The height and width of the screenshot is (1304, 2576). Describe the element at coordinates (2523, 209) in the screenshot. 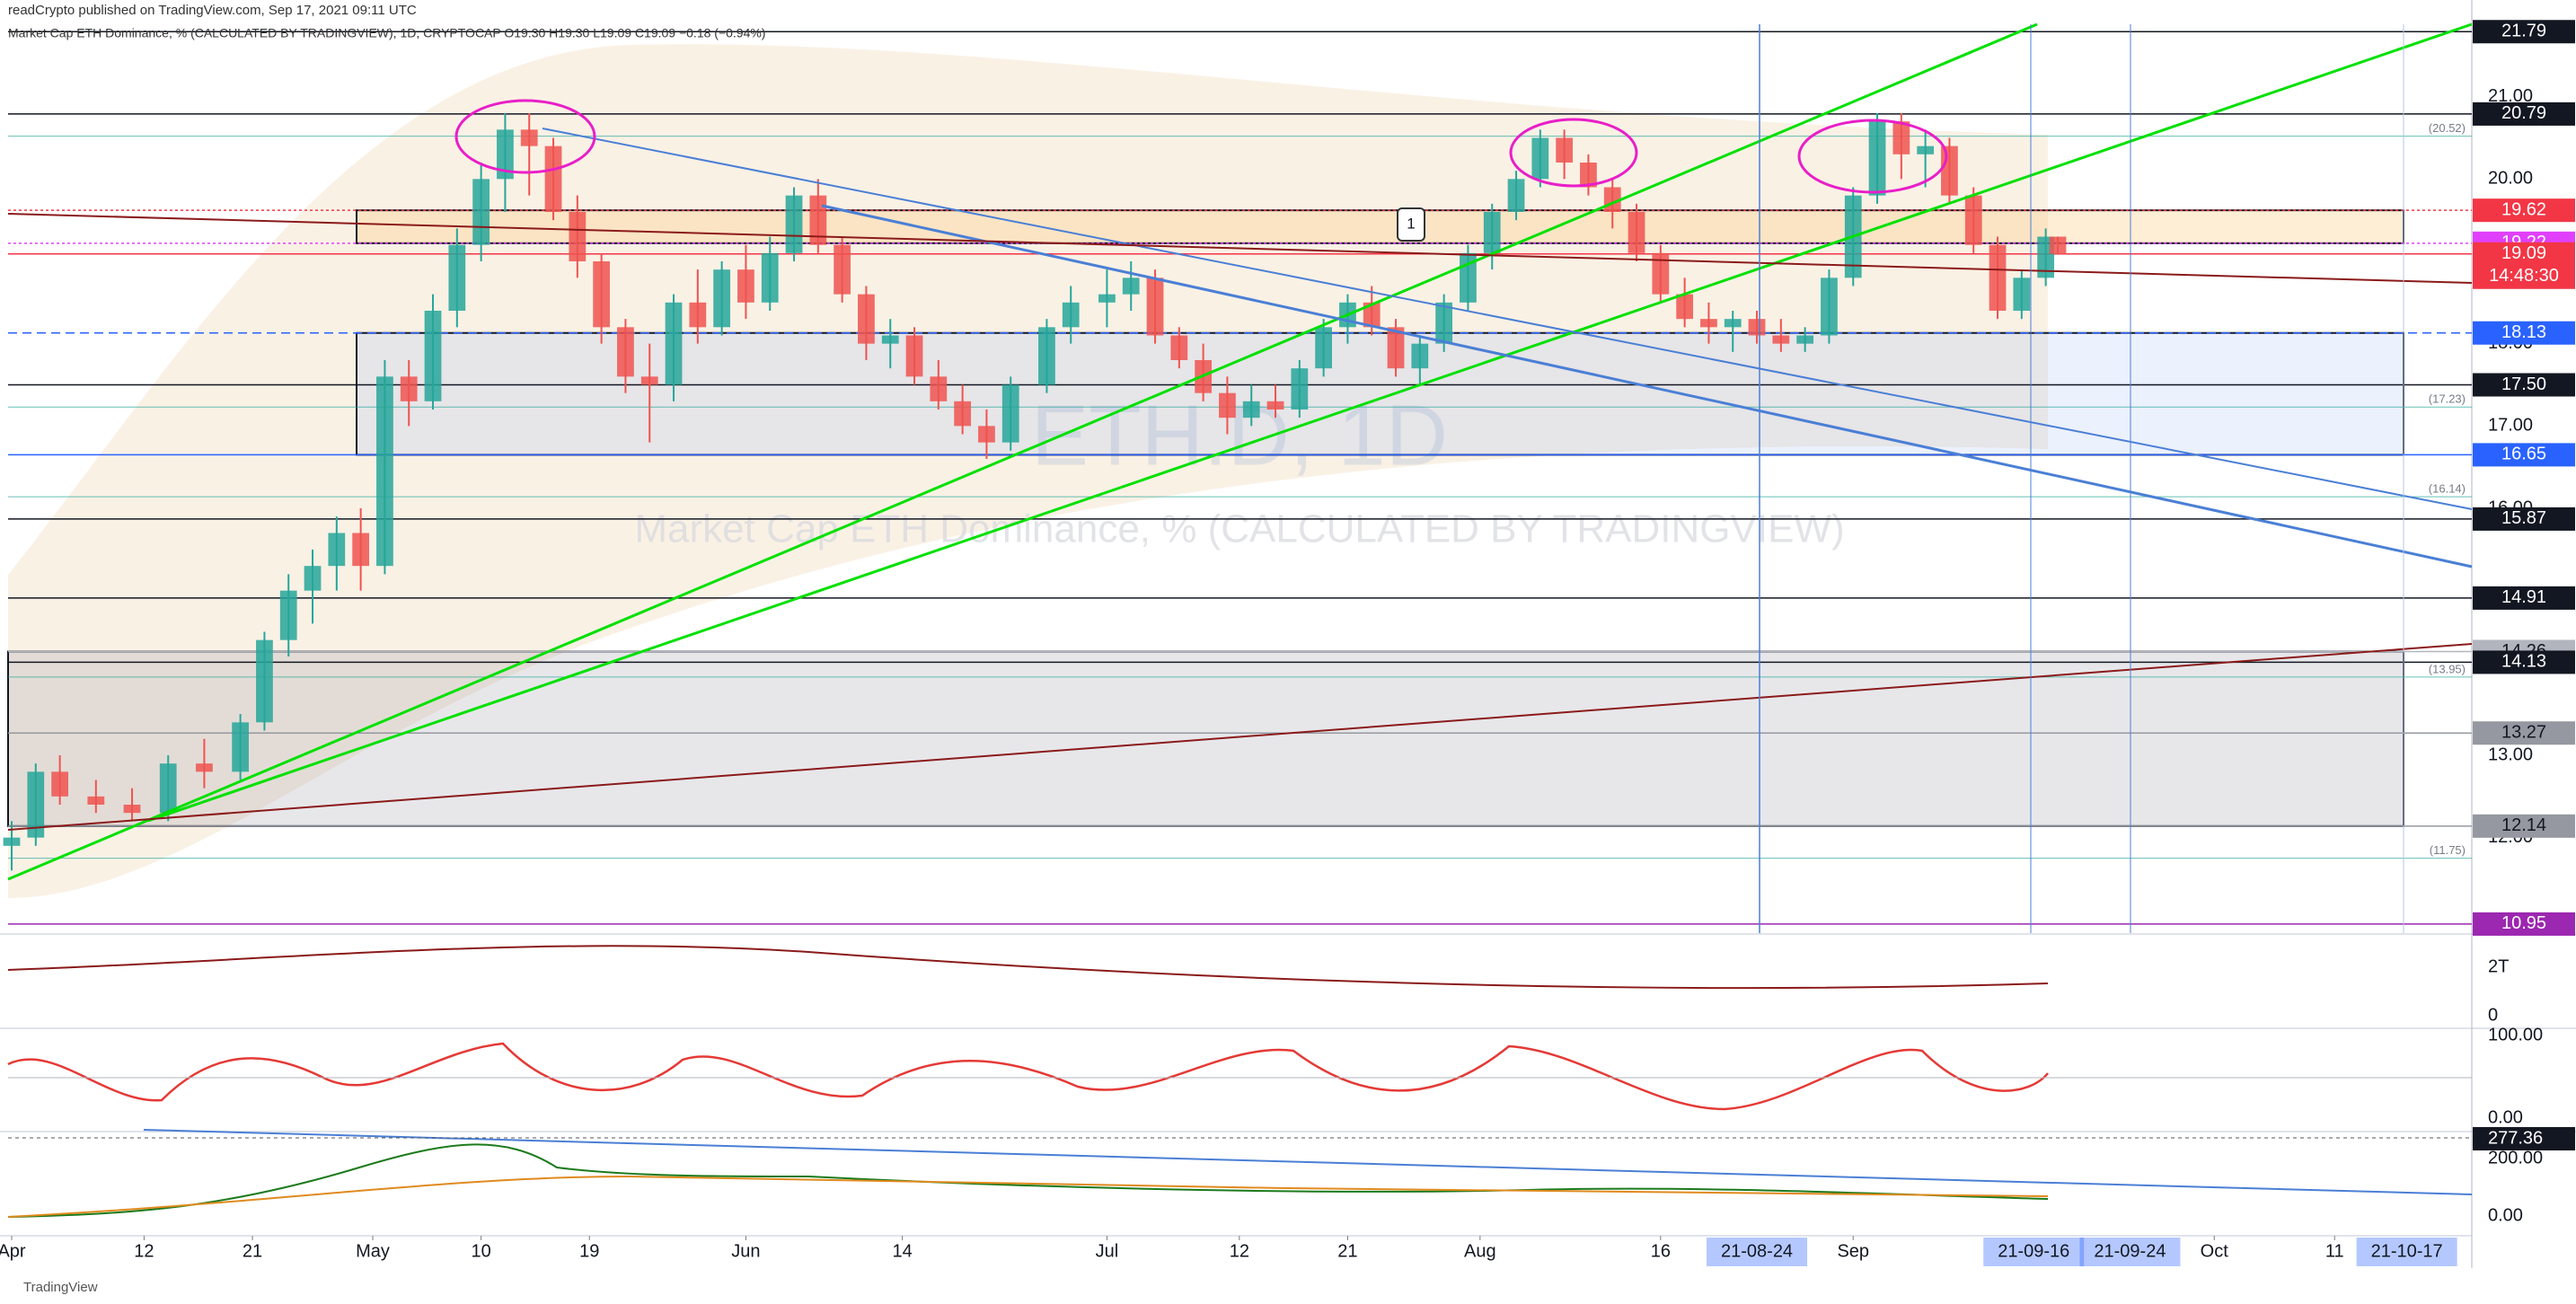

I see `price-tag-label: 19.62` at that location.